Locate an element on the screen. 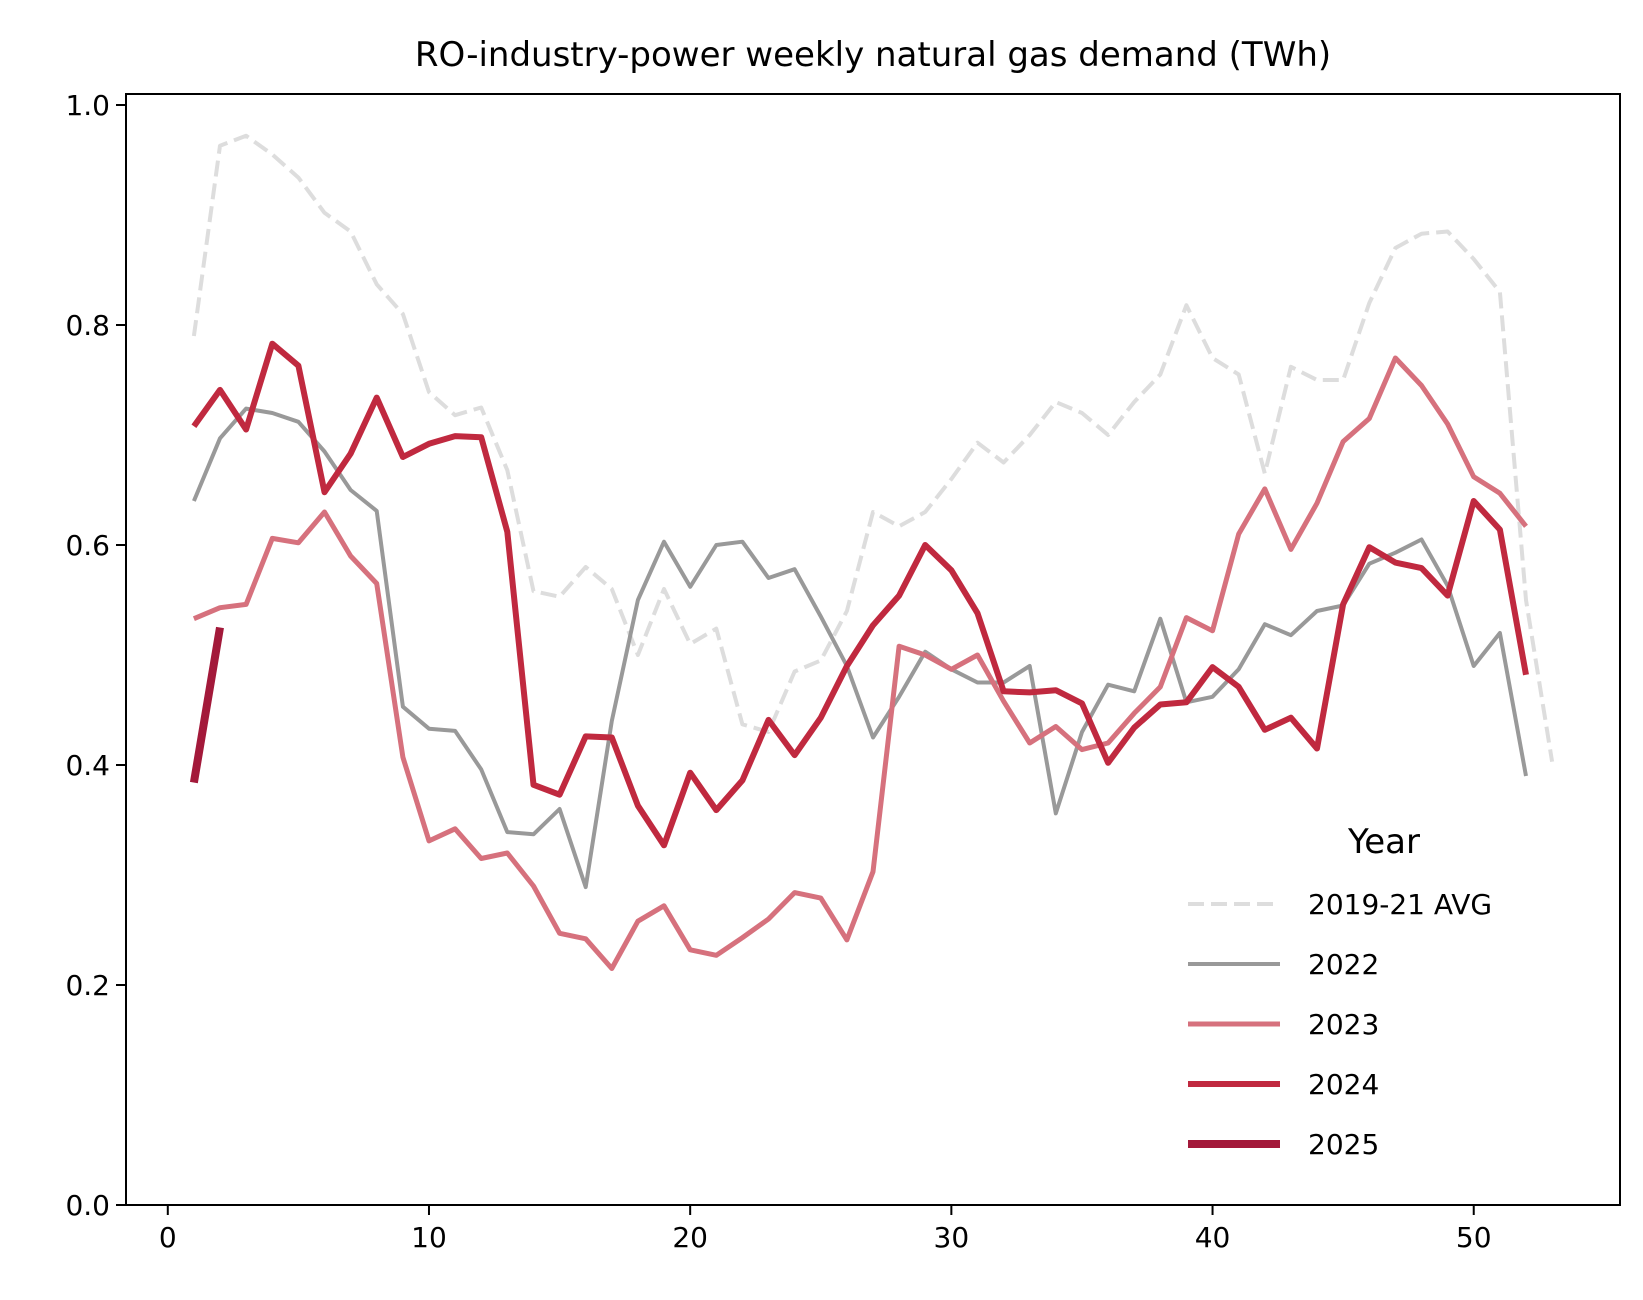 The image size is (1643, 1300). y-tick-label: 0.2 is located at coordinates (87, 985).